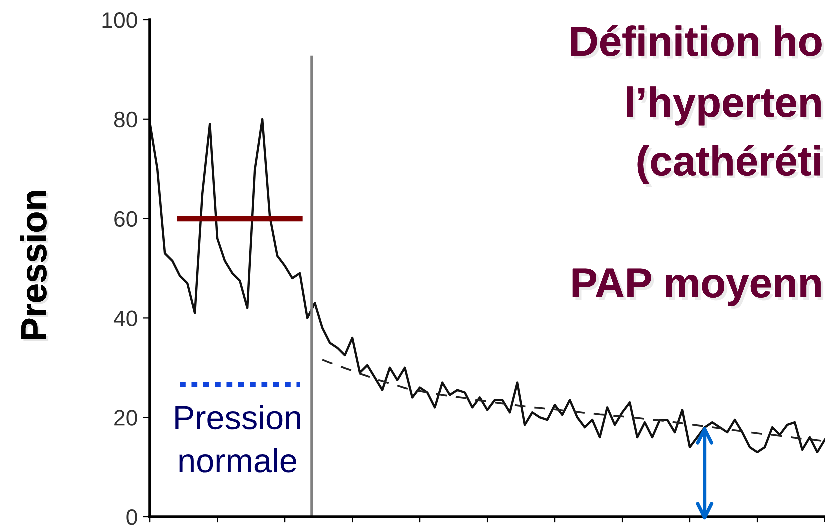 This screenshot has width=825, height=531. What do you see at coordinates (731, 166) in the screenshot?
I see `annotation: (cathéréti` at bounding box center [731, 166].